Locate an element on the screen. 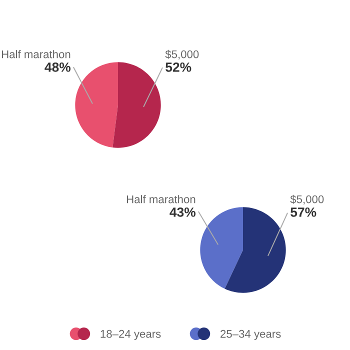  legend-label: 18–24 years is located at coordinates (130, 335).